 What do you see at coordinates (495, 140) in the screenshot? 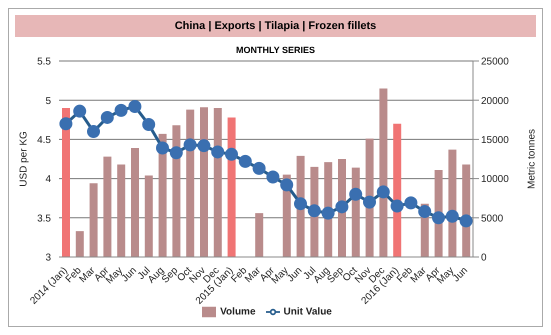
I see `y2-tick-label: 15000` at bounding box center [495, 140].